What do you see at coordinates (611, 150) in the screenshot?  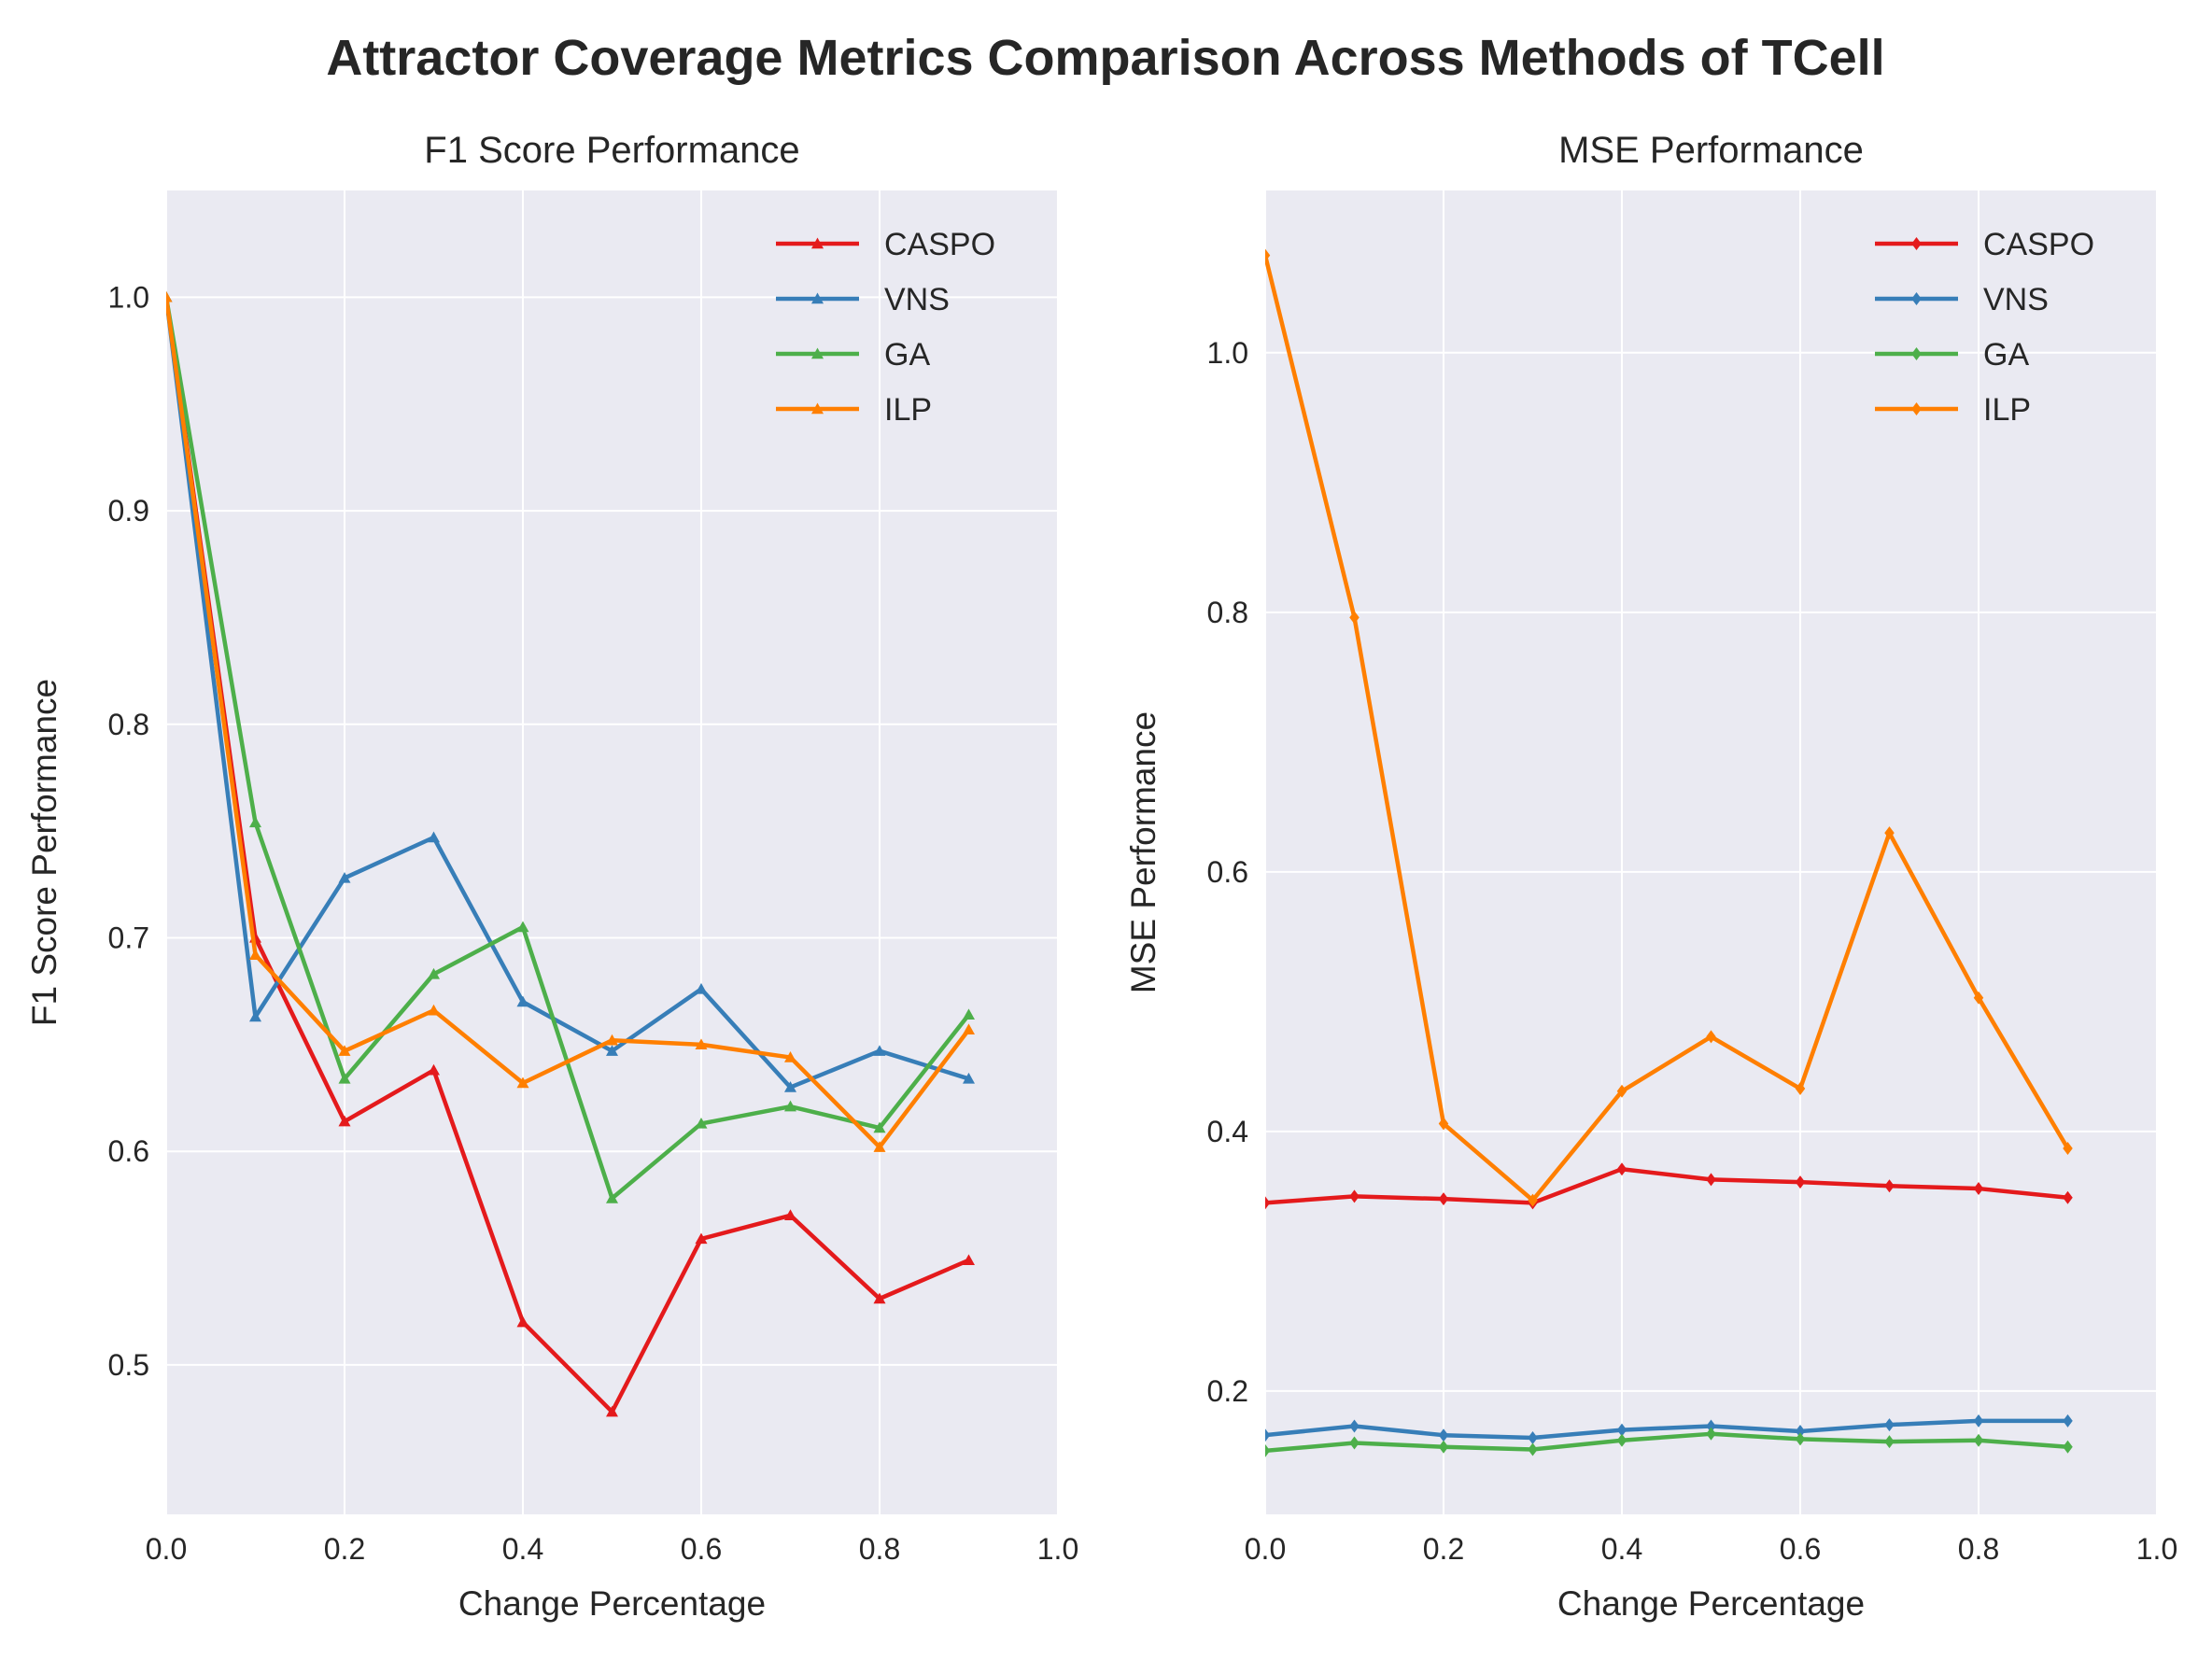 I see `chart-title: F1 Score Performance` at bounding box center [611, 150].